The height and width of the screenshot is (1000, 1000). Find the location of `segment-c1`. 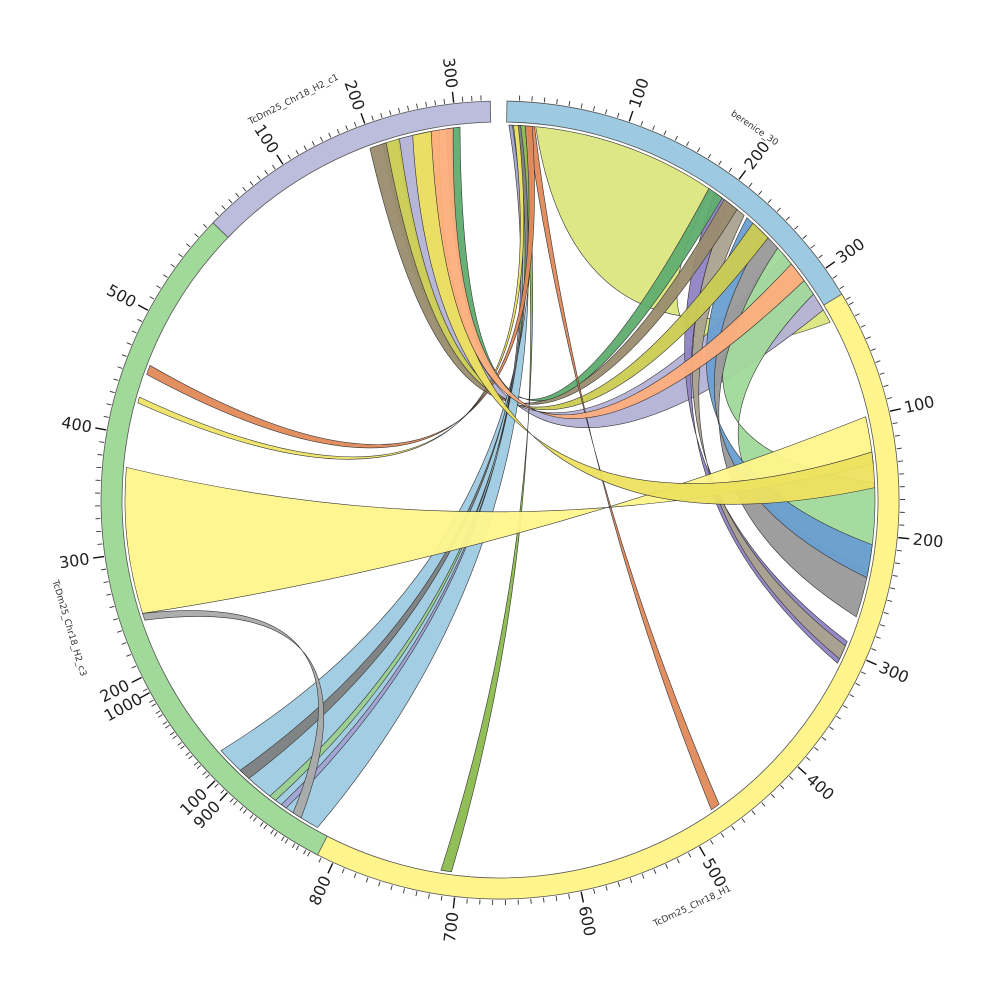

segment-c1 is located at coordinates (352, 169).